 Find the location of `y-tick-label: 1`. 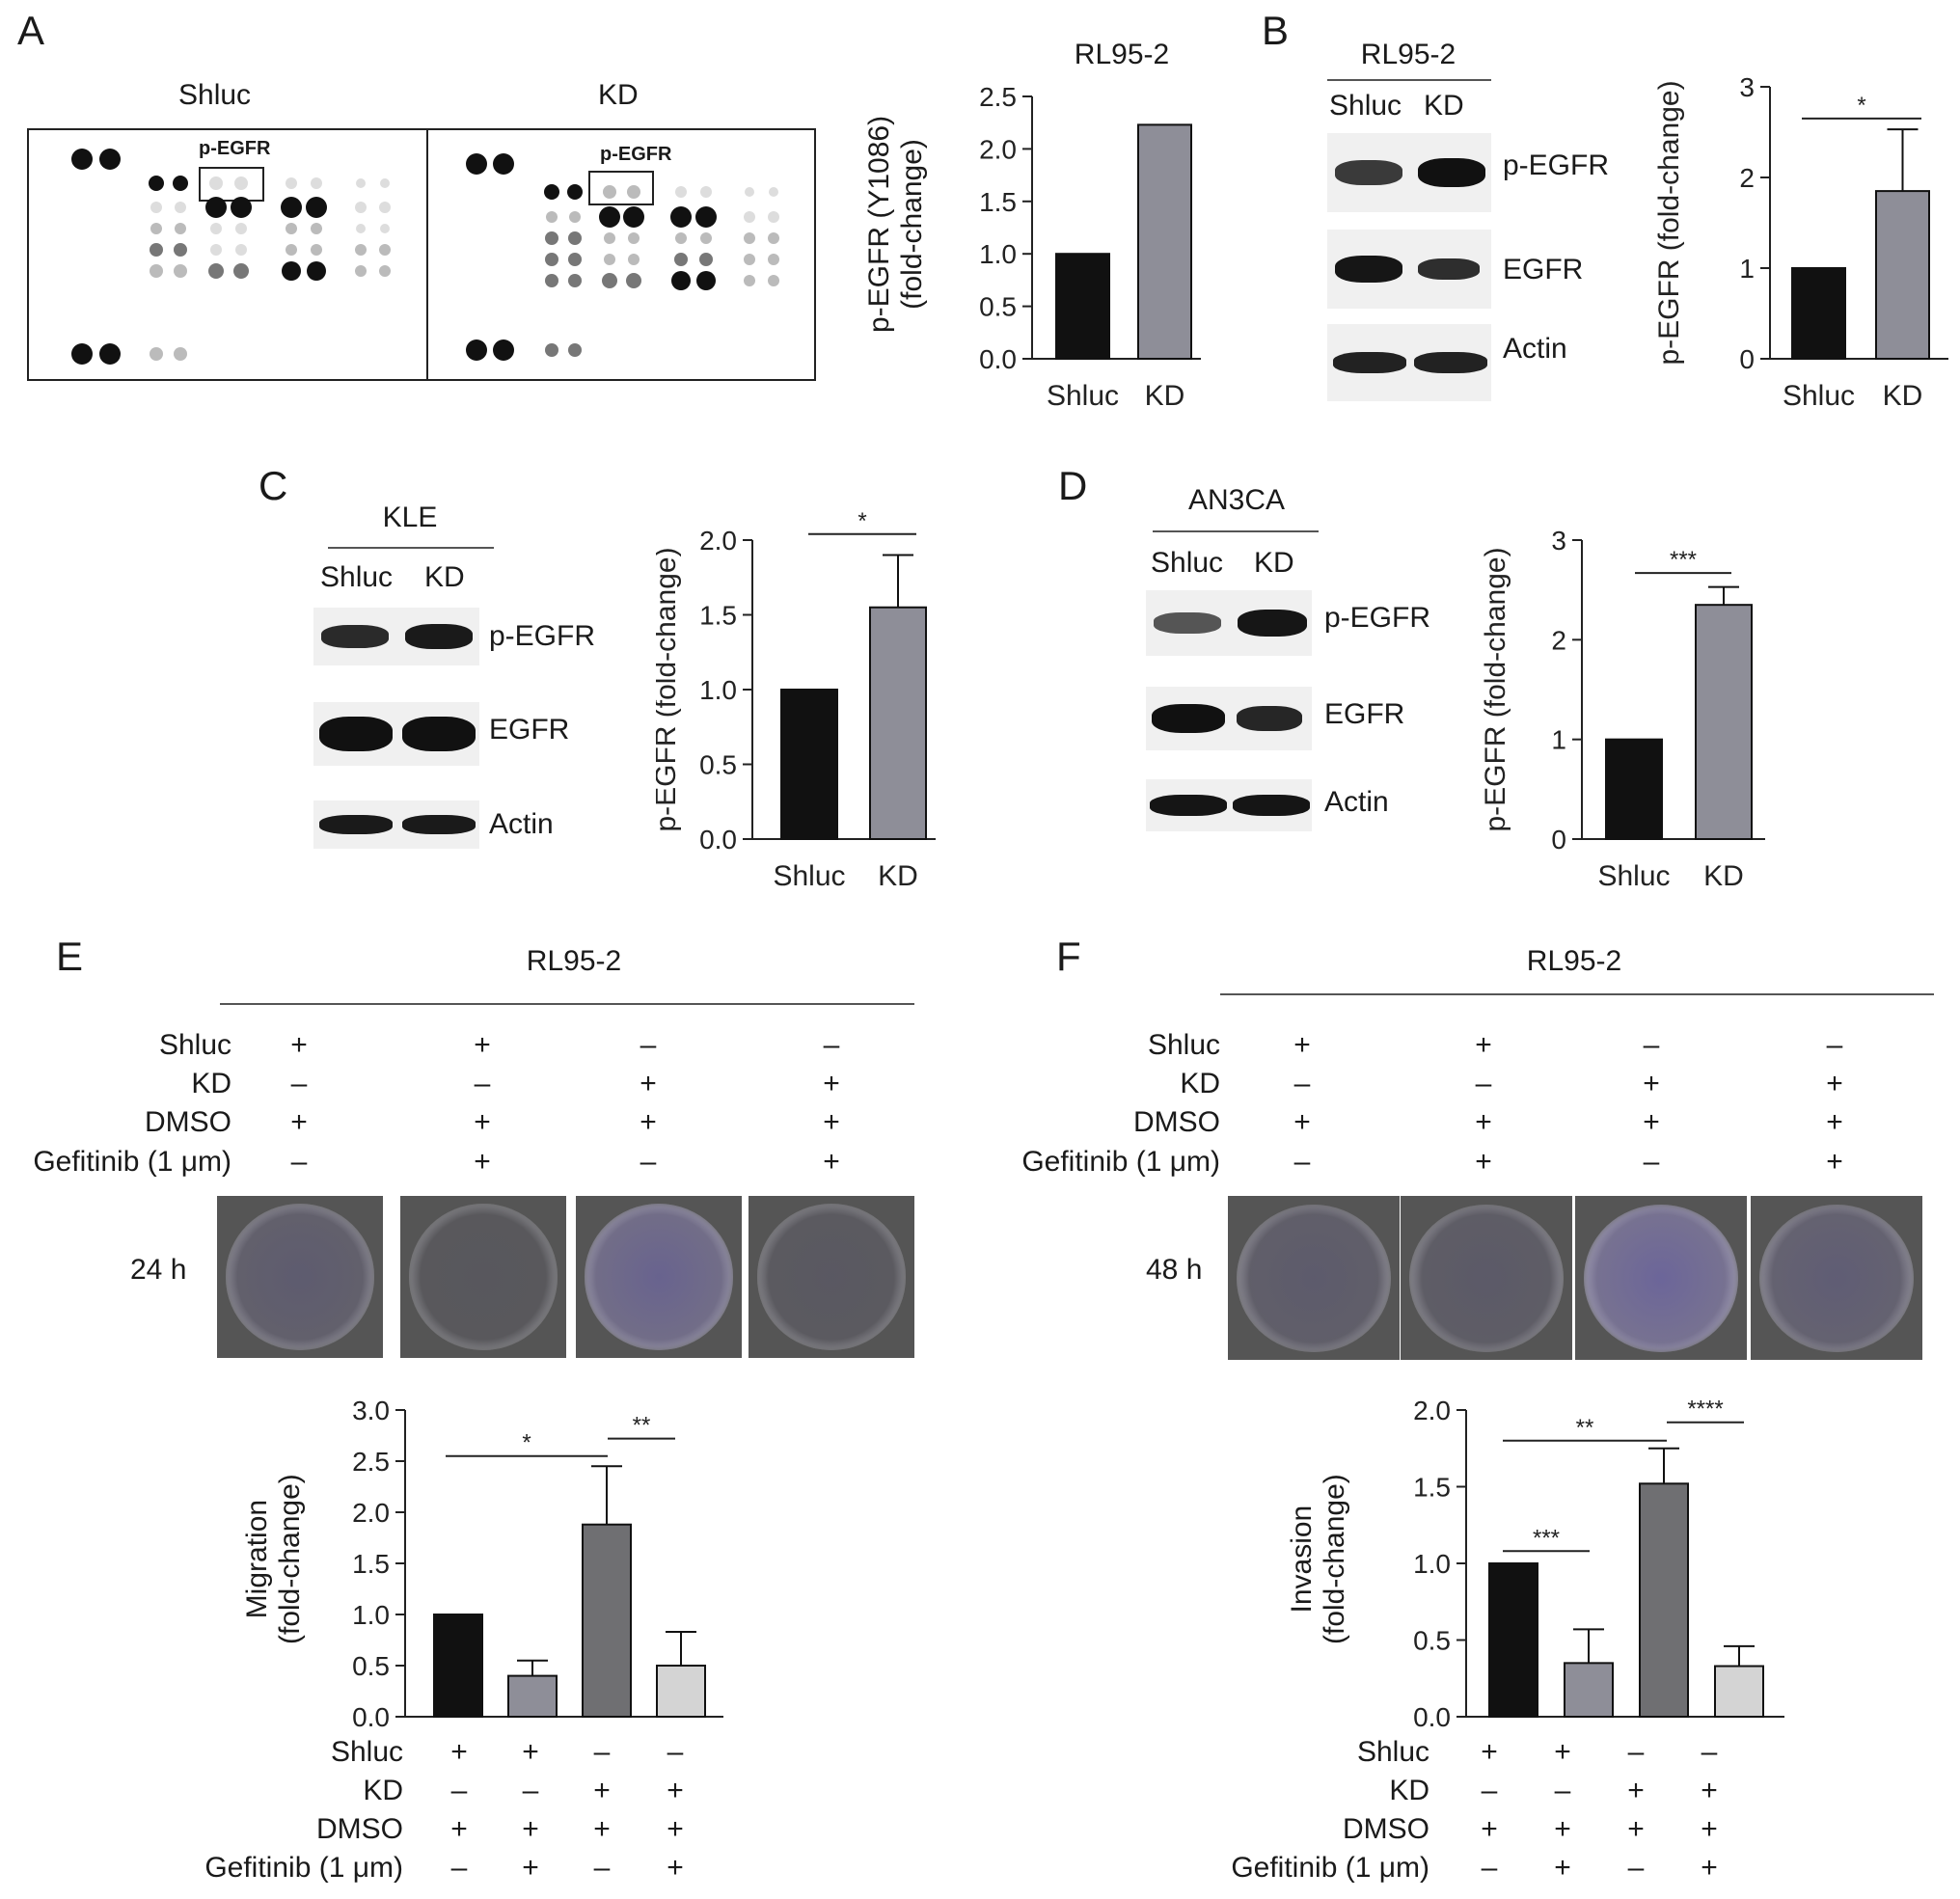

y-tick-label: 1 is located at coordinates (1558, 740).